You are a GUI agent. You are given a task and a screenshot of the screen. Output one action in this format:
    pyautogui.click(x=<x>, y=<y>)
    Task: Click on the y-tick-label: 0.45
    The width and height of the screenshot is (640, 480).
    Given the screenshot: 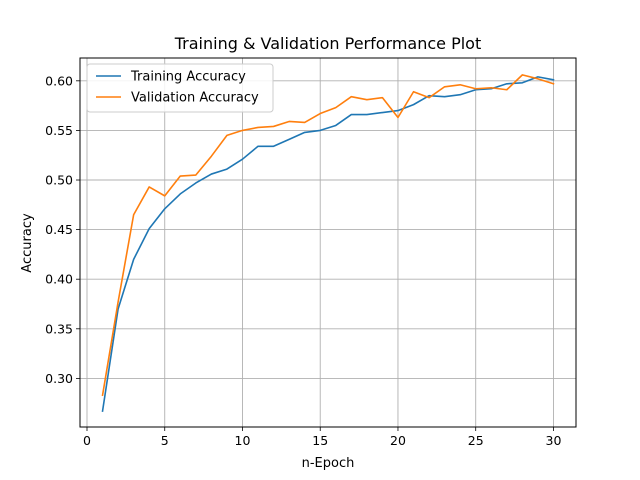 What is the action you would take?
    pyautogui.click(x=59, y=229)
    